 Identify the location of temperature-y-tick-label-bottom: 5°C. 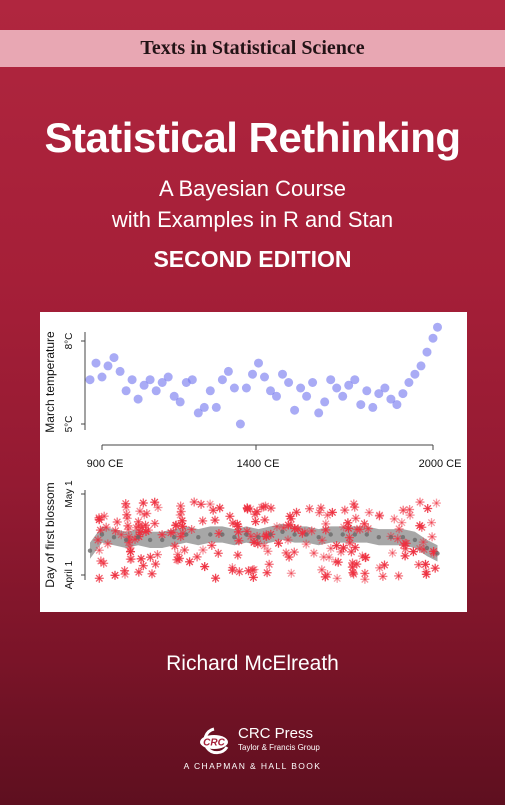
(69, 424).